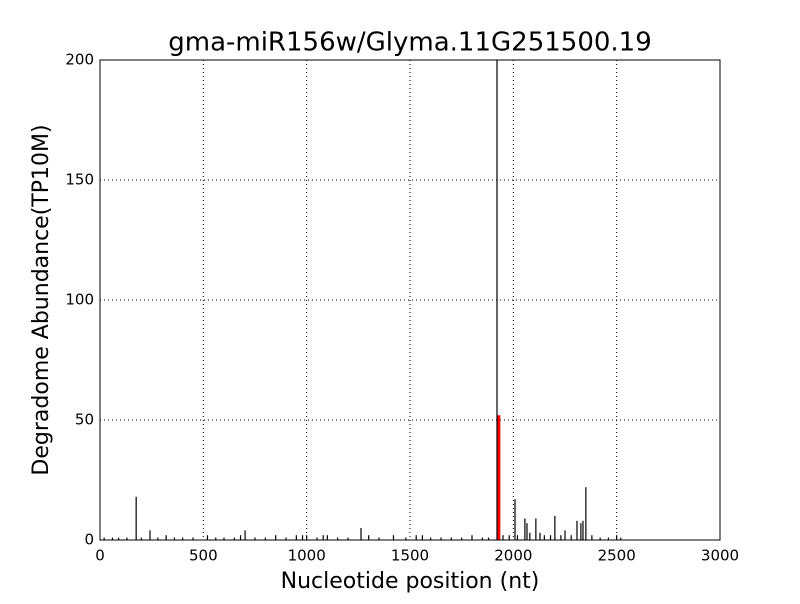  I want to click on x-tick-label: 0, so click(100, 556).